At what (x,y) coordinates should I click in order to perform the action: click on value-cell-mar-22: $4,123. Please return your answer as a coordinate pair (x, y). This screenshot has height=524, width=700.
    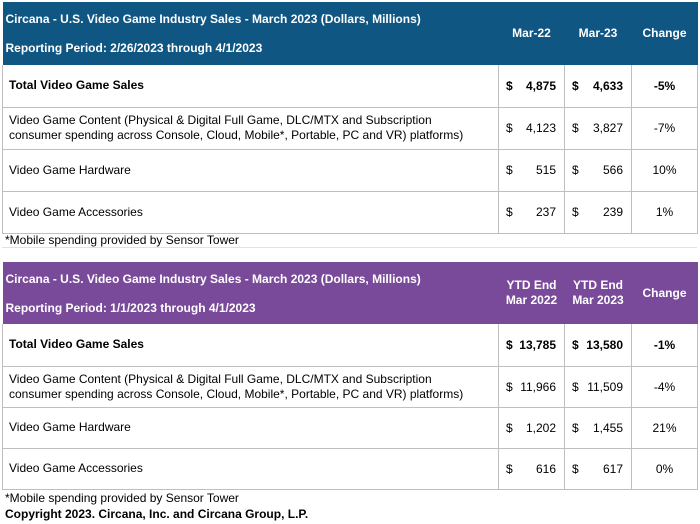
    Looking at the image, I should click on (531, 128).